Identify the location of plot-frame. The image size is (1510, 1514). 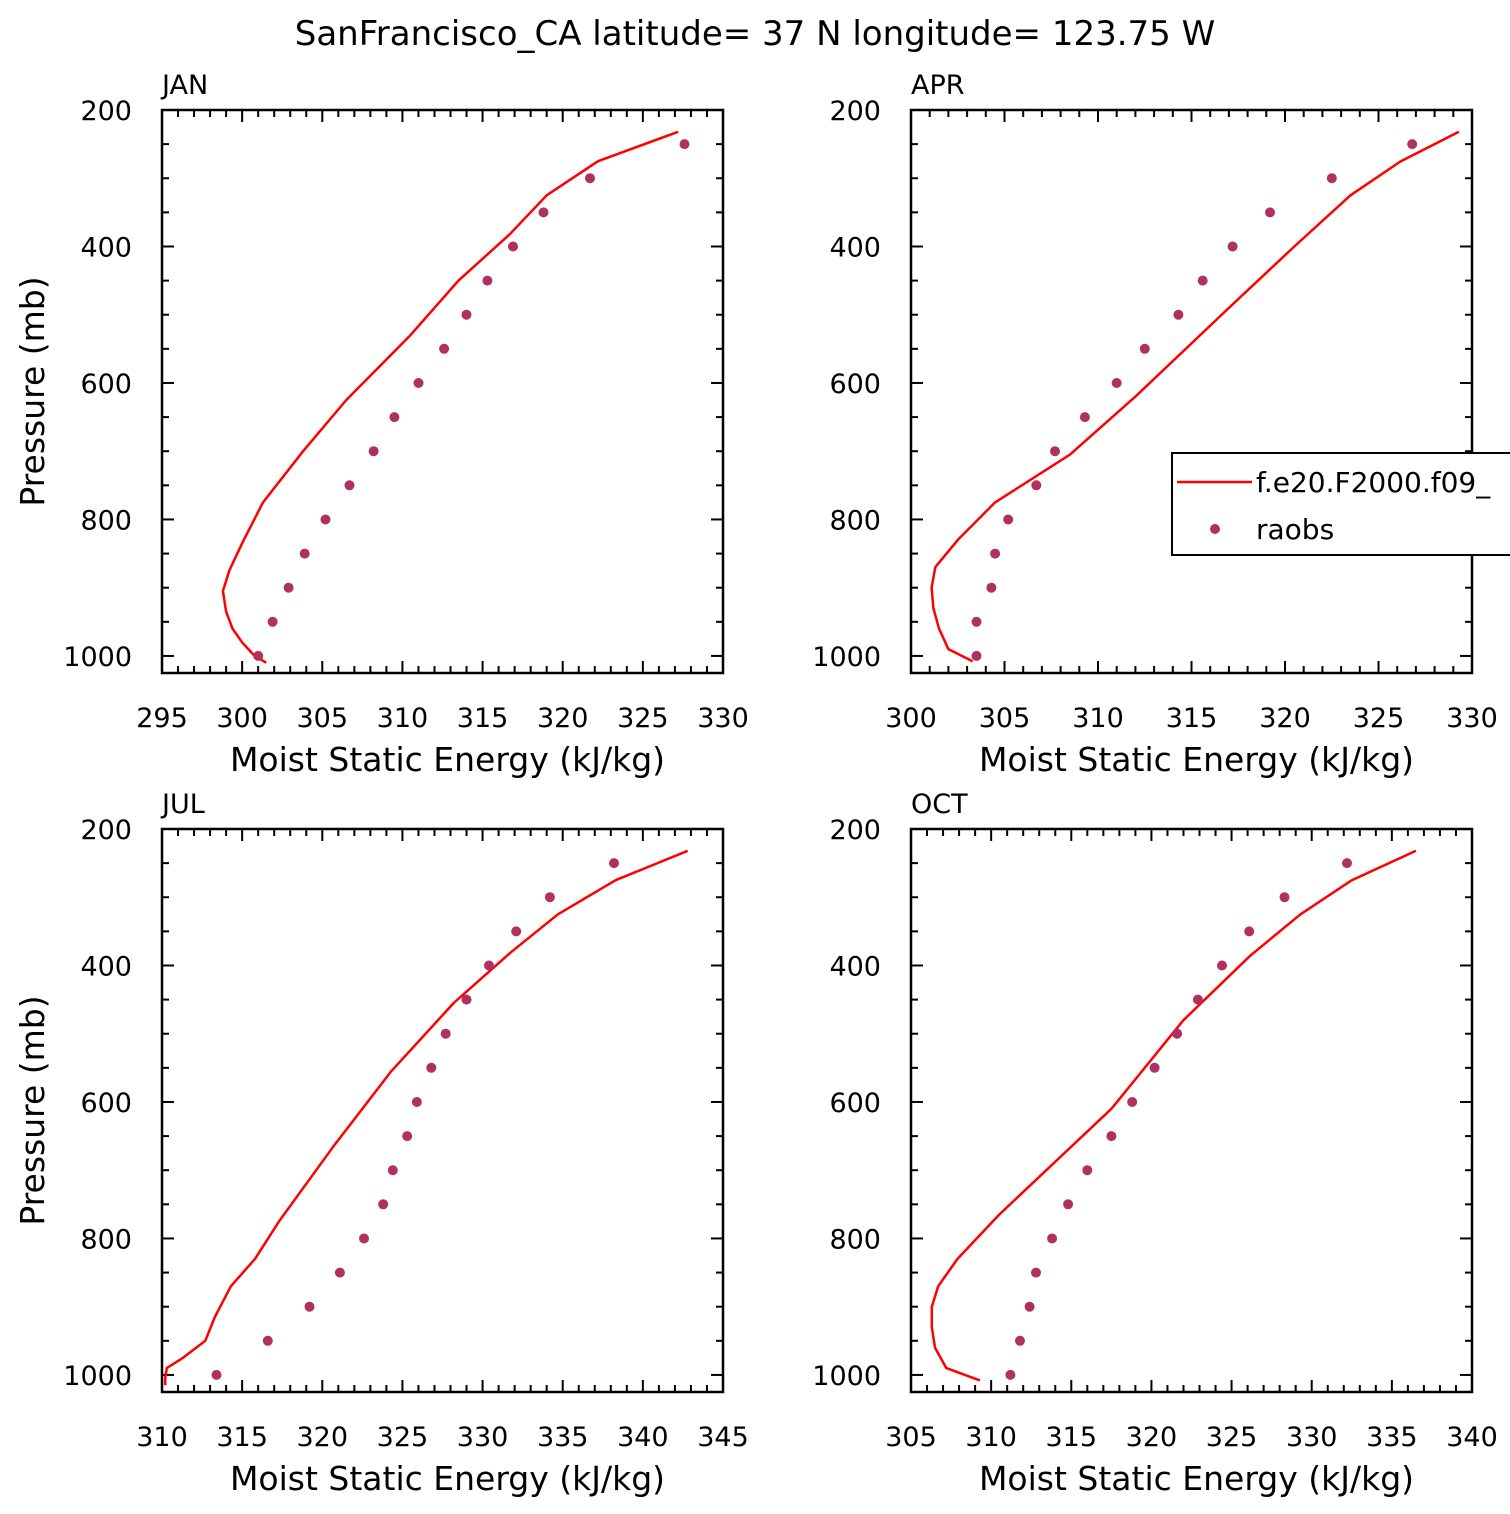
(1191, 1110).